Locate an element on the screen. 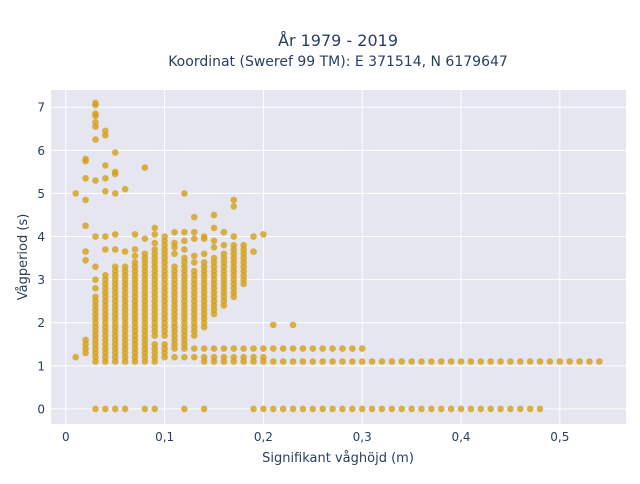 This screenshot has width=640, height=484. x-tick-label: 0,1 is located at coordinates (164, 437).